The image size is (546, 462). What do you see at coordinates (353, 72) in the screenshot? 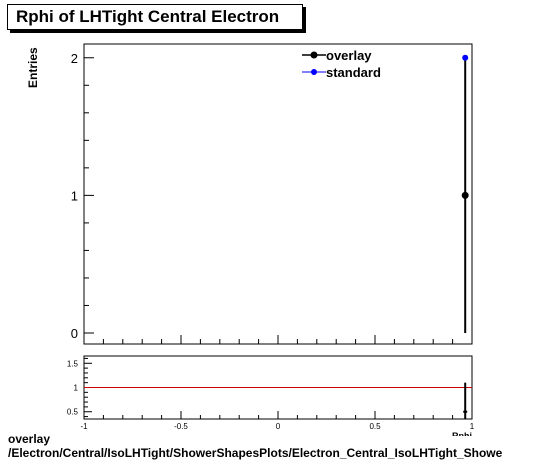
I see `legend-standard-label: standard` at bounding box center [353, 72].